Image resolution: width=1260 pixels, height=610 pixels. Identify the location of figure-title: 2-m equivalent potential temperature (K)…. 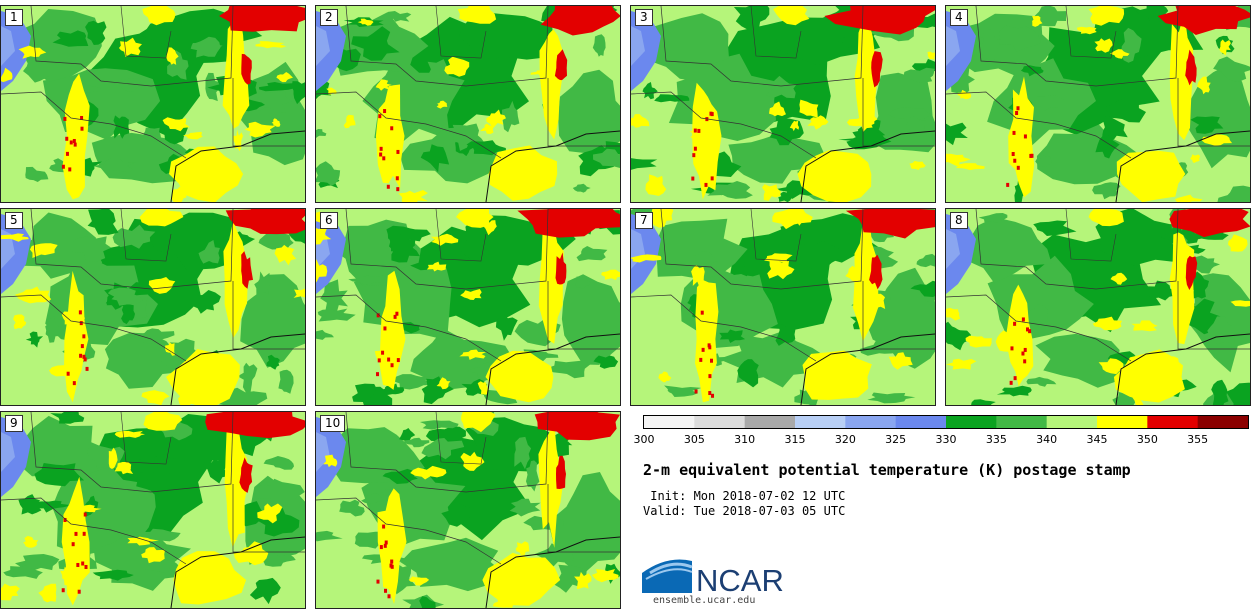
(887, 470).